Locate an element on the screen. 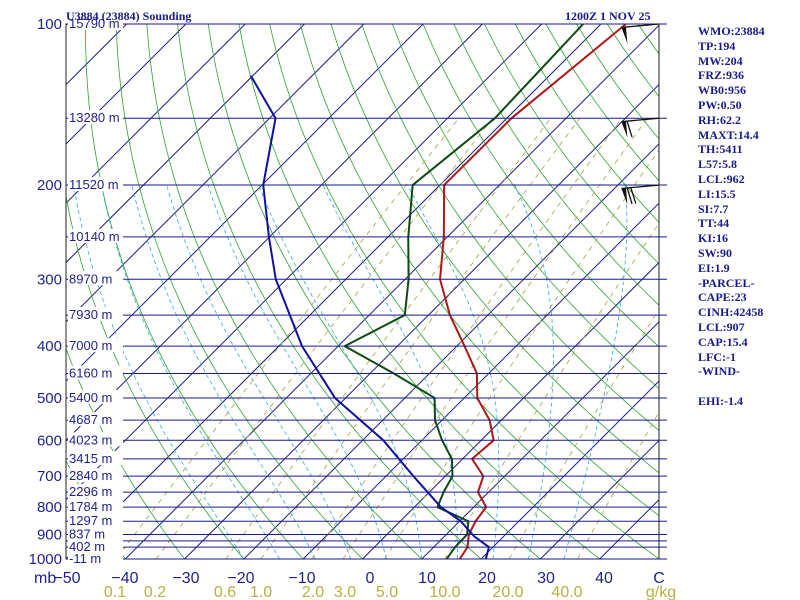  pressure-tick-label: 500 is located at coordinates (49, 398).